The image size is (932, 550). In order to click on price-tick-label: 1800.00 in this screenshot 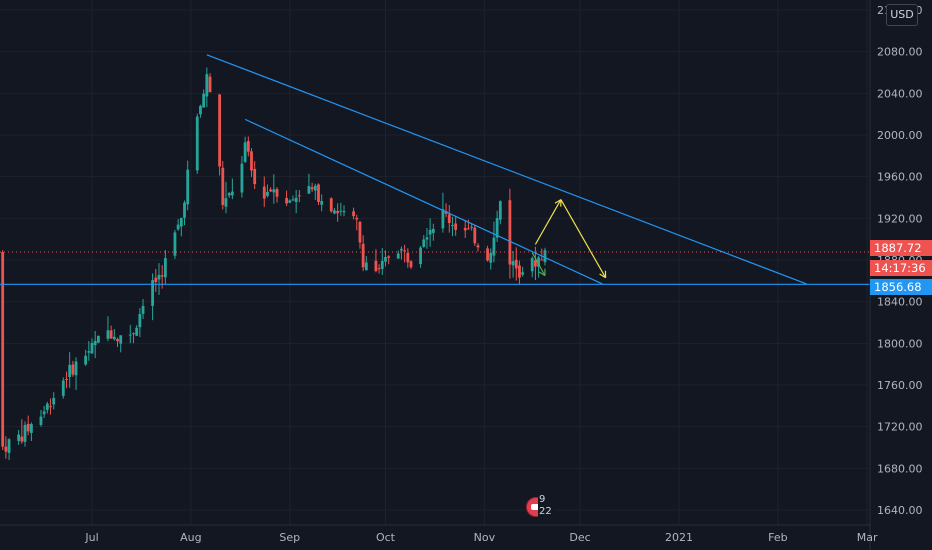, I will do `click(900, 343)`.